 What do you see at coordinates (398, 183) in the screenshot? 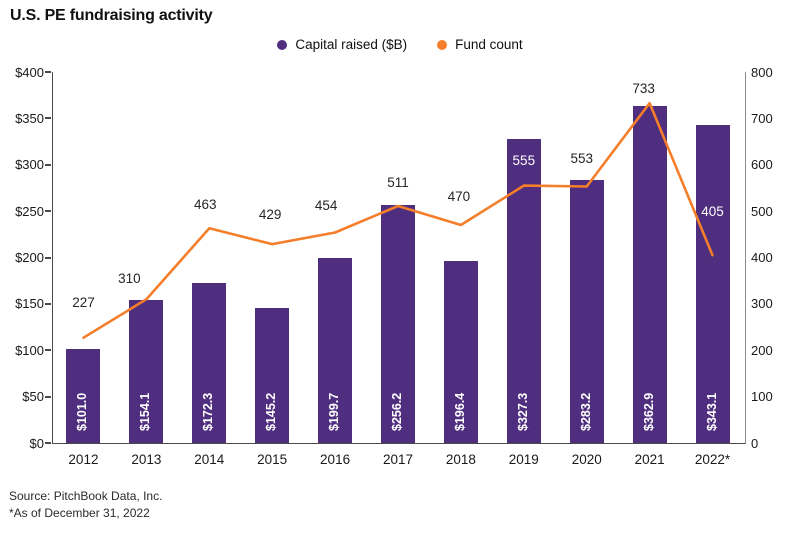
I see `fund-count-label-2017: 511` at bounding box center [398, 183].